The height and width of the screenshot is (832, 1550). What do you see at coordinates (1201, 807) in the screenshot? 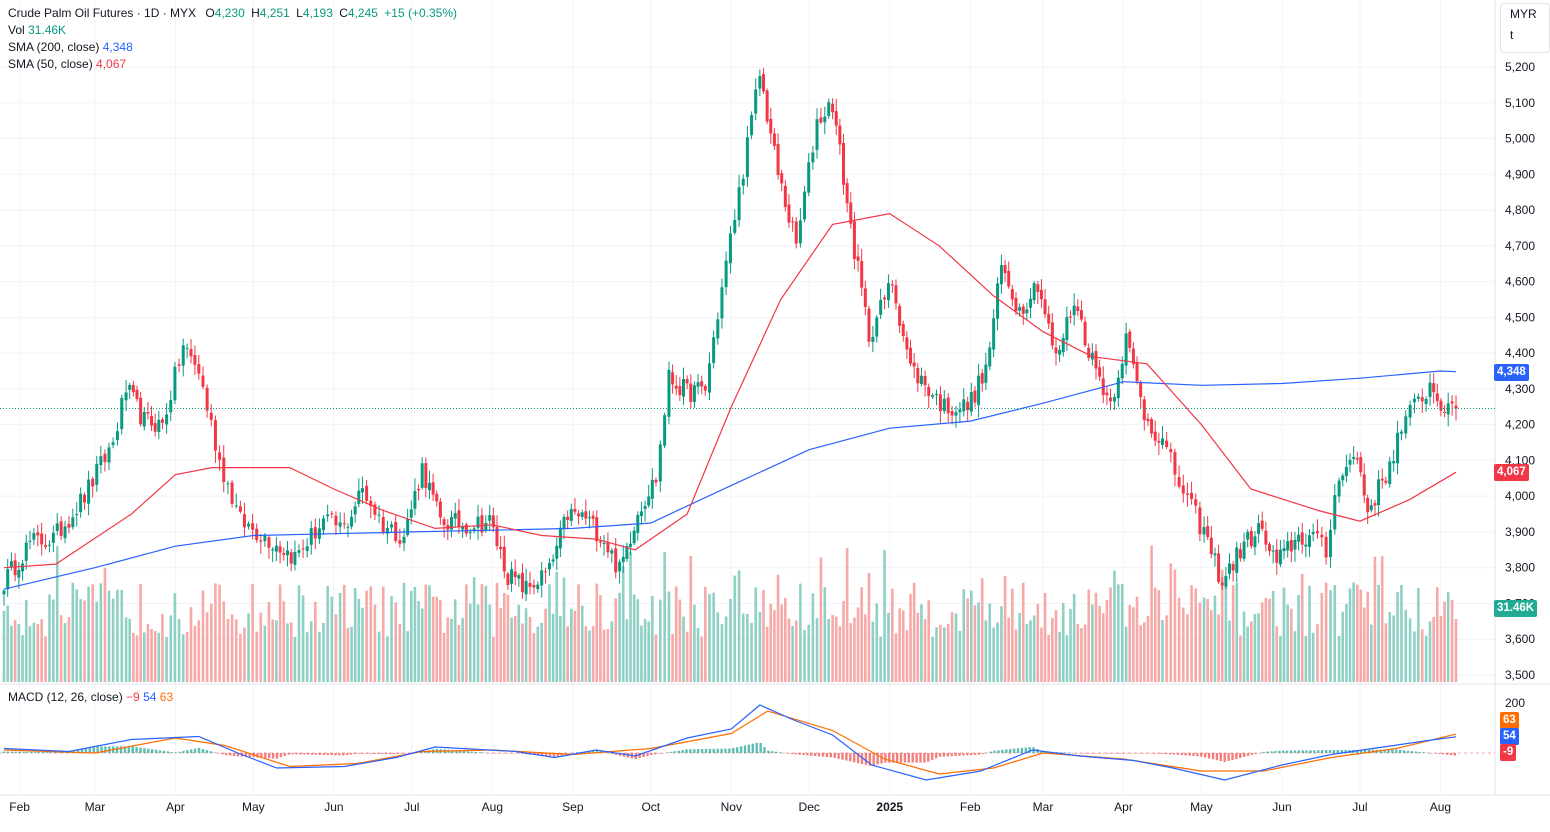
I see `time-axis-label: May` at bounding box center [1201, 807].